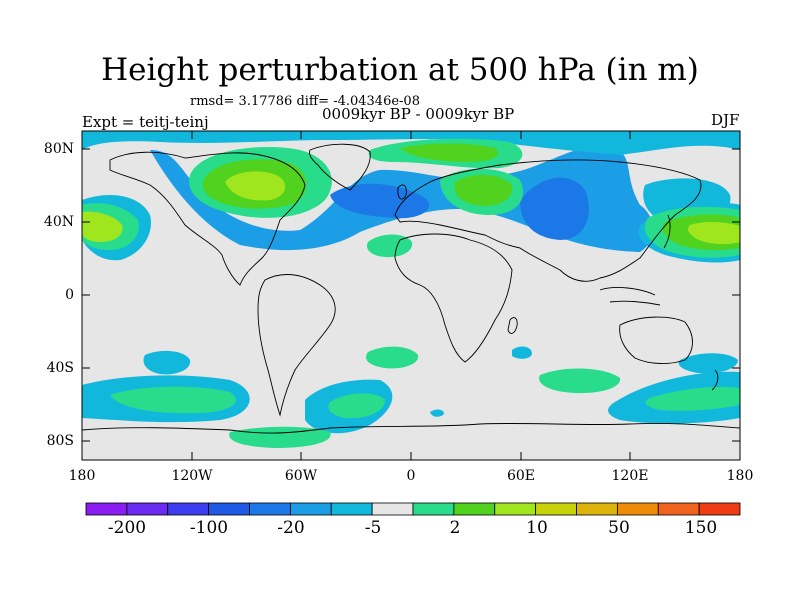  I want to click on south-pacific-low, so click(167, 362).